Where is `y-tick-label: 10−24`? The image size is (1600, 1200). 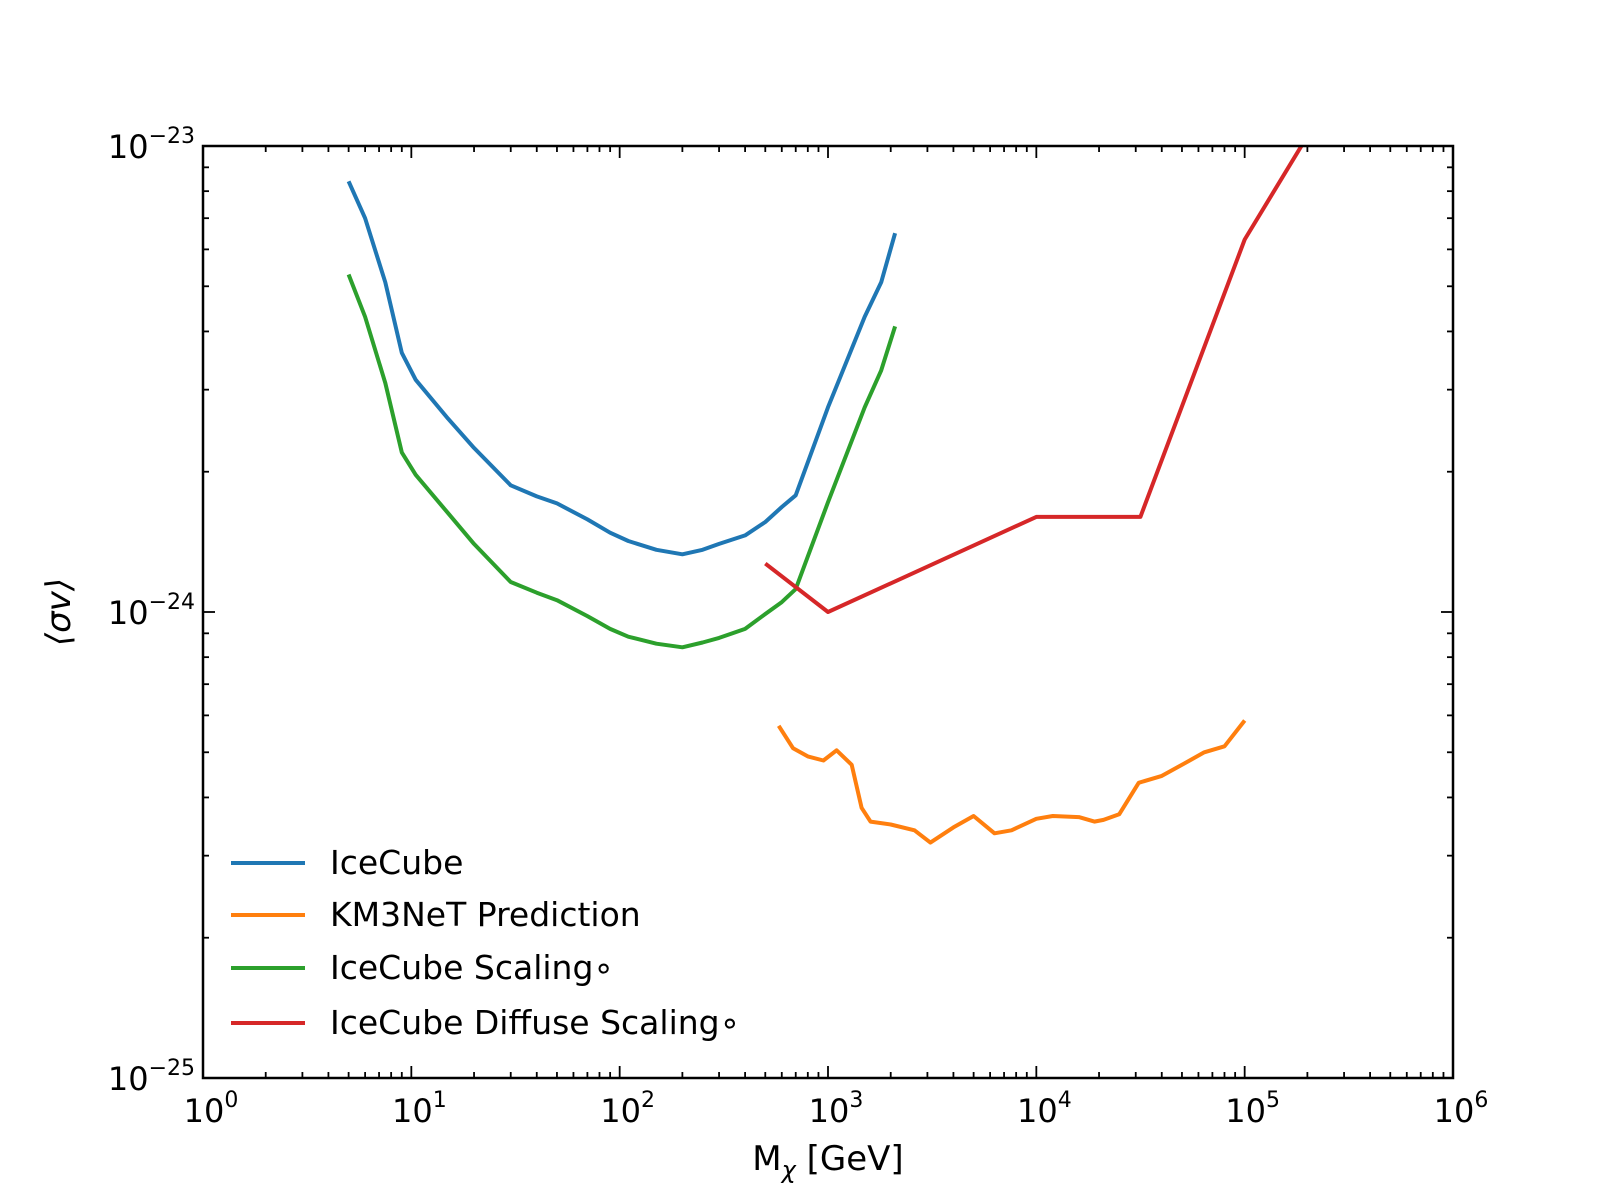
y-tick-label: 10−24 is located at coordinates (151, 611).